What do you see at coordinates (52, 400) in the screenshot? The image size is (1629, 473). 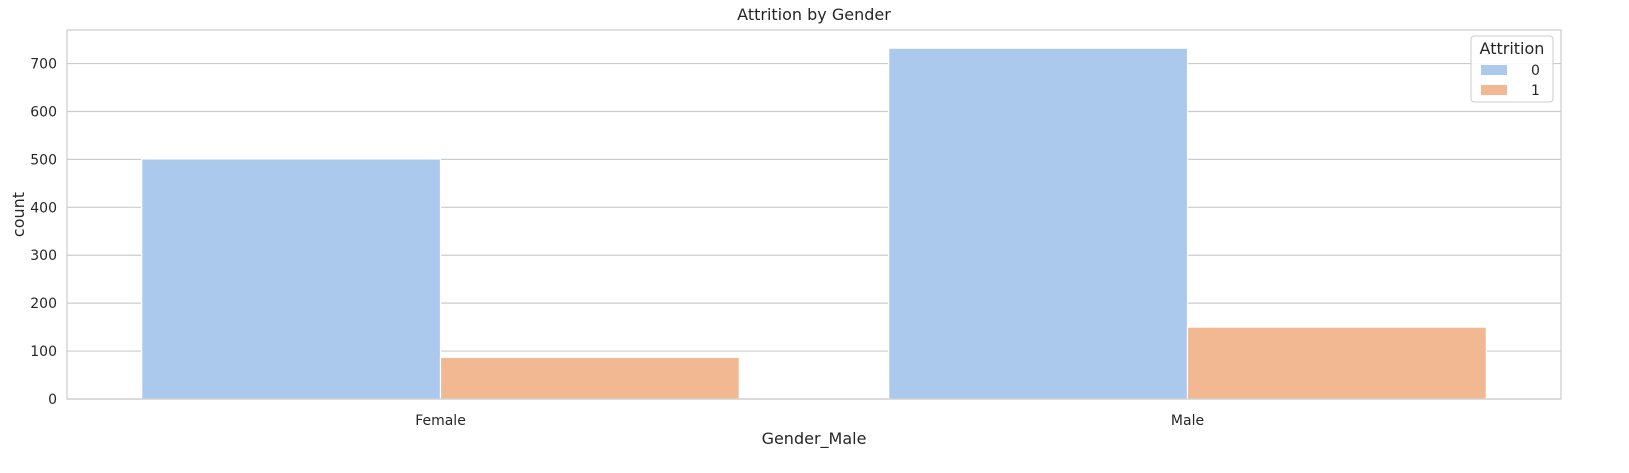 I see `y-tick-label: 0` at bounding box center [52, 400].